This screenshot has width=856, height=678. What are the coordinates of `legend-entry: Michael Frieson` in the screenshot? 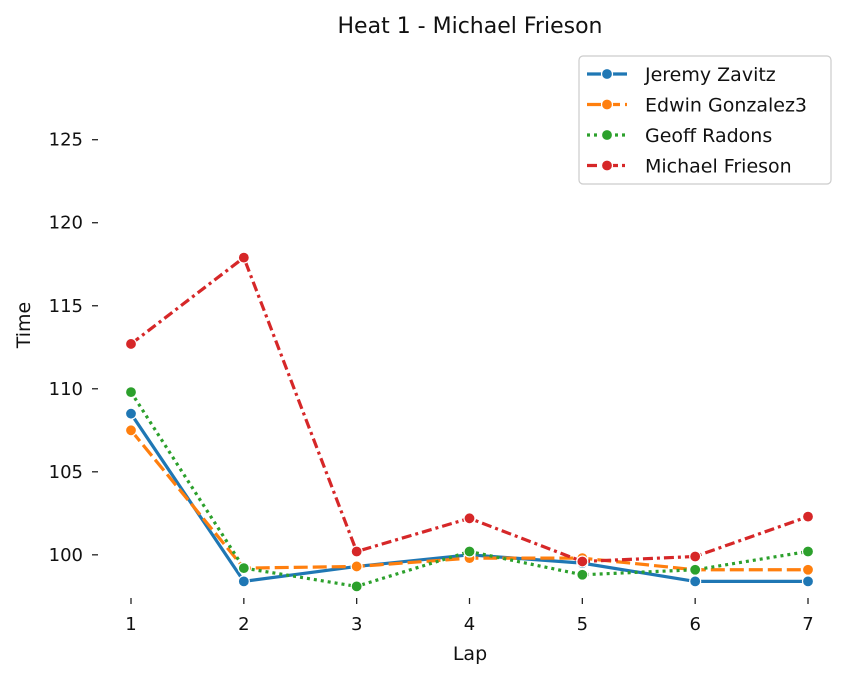 It's located at (689, 167).